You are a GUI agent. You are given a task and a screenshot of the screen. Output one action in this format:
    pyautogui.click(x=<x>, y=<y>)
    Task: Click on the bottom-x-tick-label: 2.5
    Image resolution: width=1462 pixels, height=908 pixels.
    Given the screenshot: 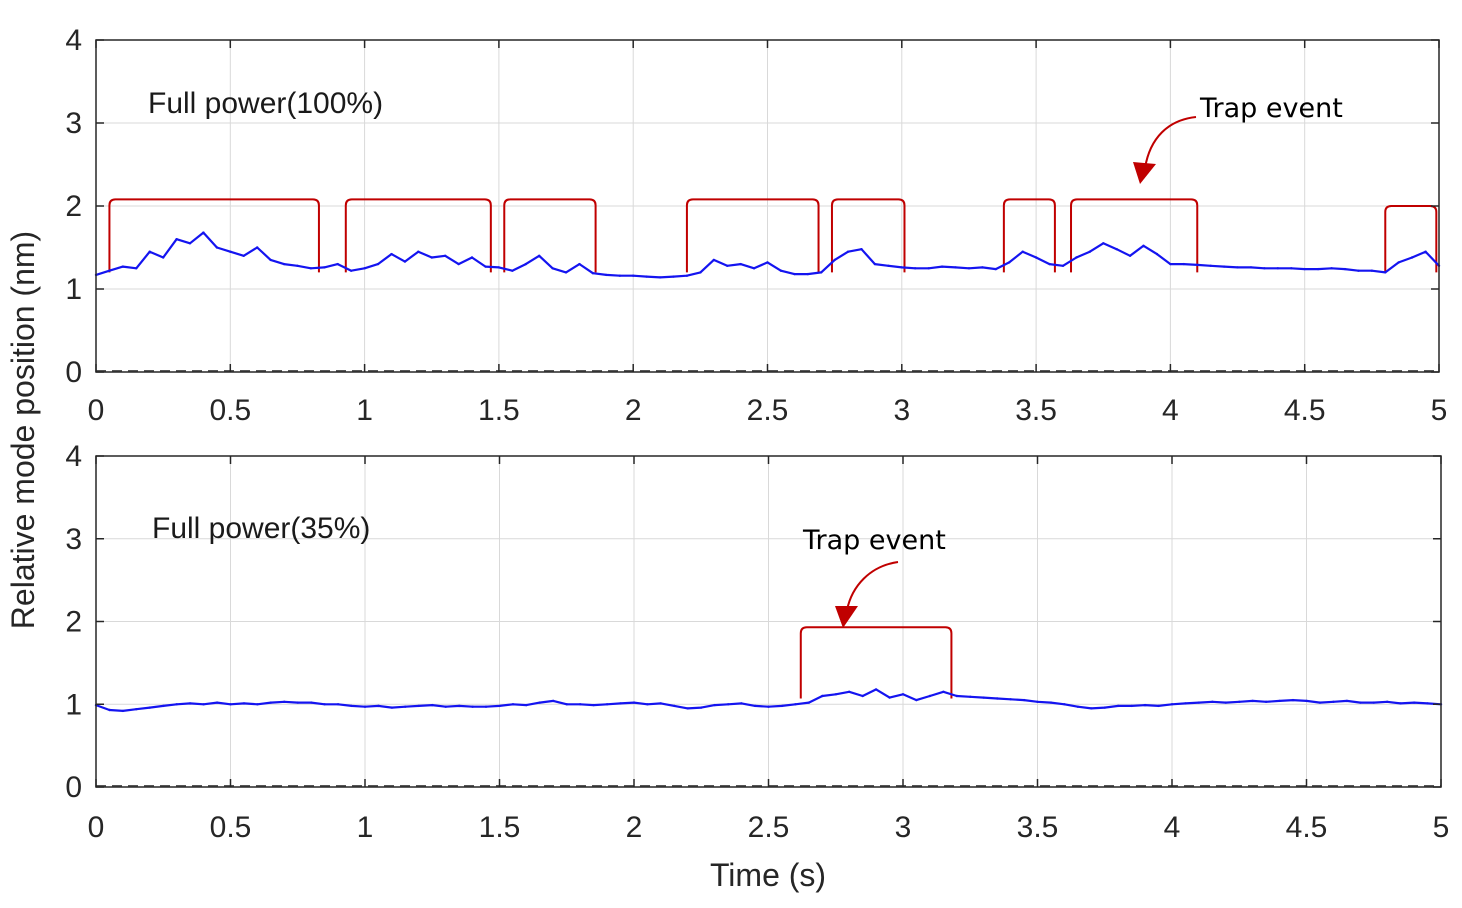 What is the action you would take?
    pyautogui.click(x=769, y=827)
    